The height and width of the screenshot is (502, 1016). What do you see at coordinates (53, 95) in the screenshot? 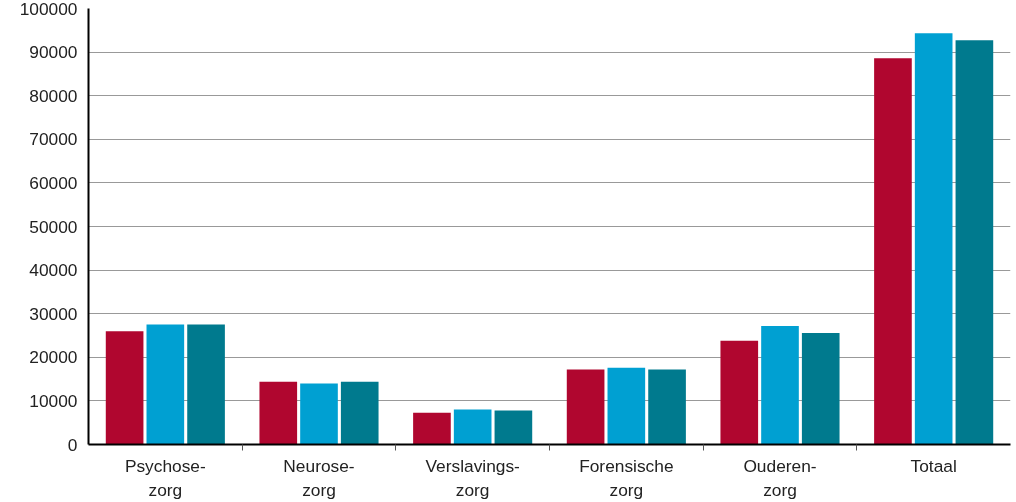
I see `y-tick-label: 80000` at bounding box center [53, 95].